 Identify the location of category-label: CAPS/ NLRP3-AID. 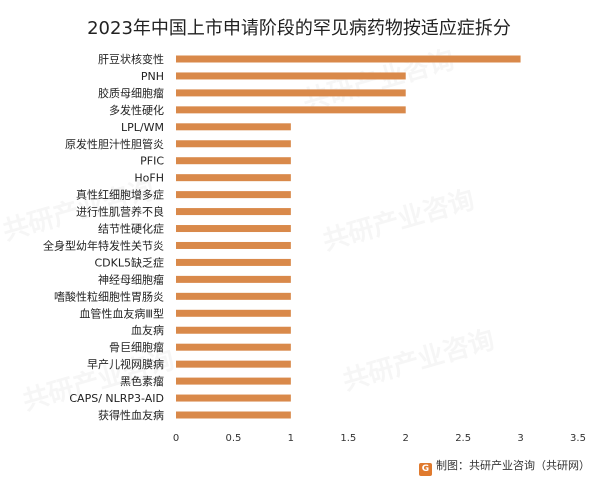
(116, 398).